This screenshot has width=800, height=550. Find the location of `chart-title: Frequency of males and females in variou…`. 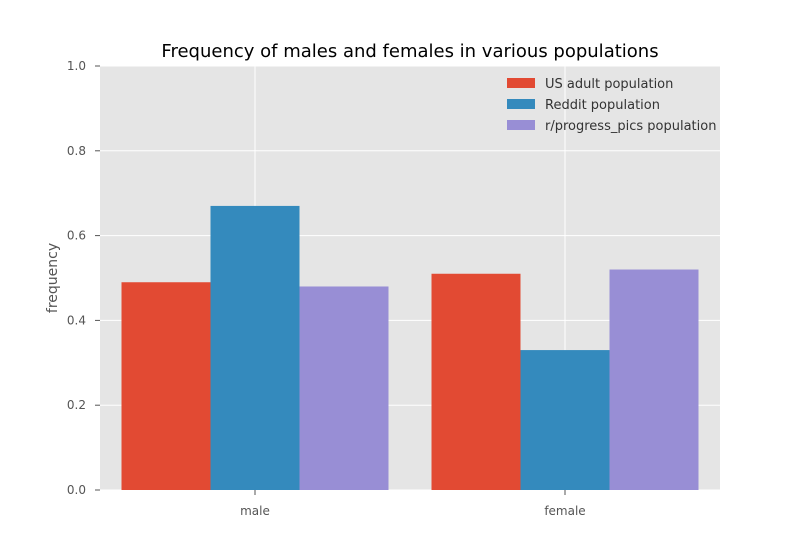

chart-title: Frequency of males and females in variou… is located at coordinates (409, 51).